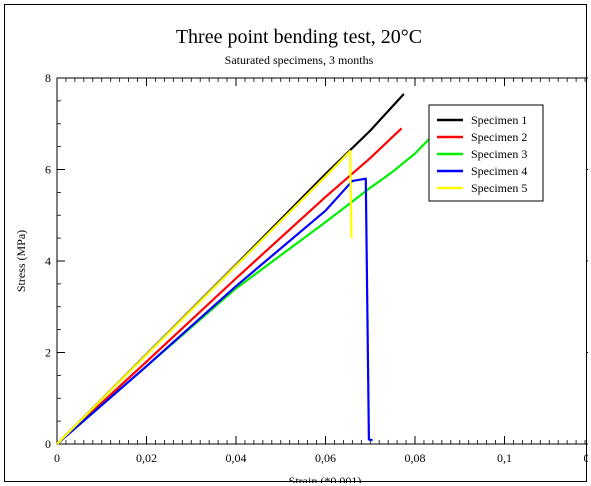 The width and height of the screenshot is (591, 486). I want to click on y-tick-label: 0, so click(48, 444).